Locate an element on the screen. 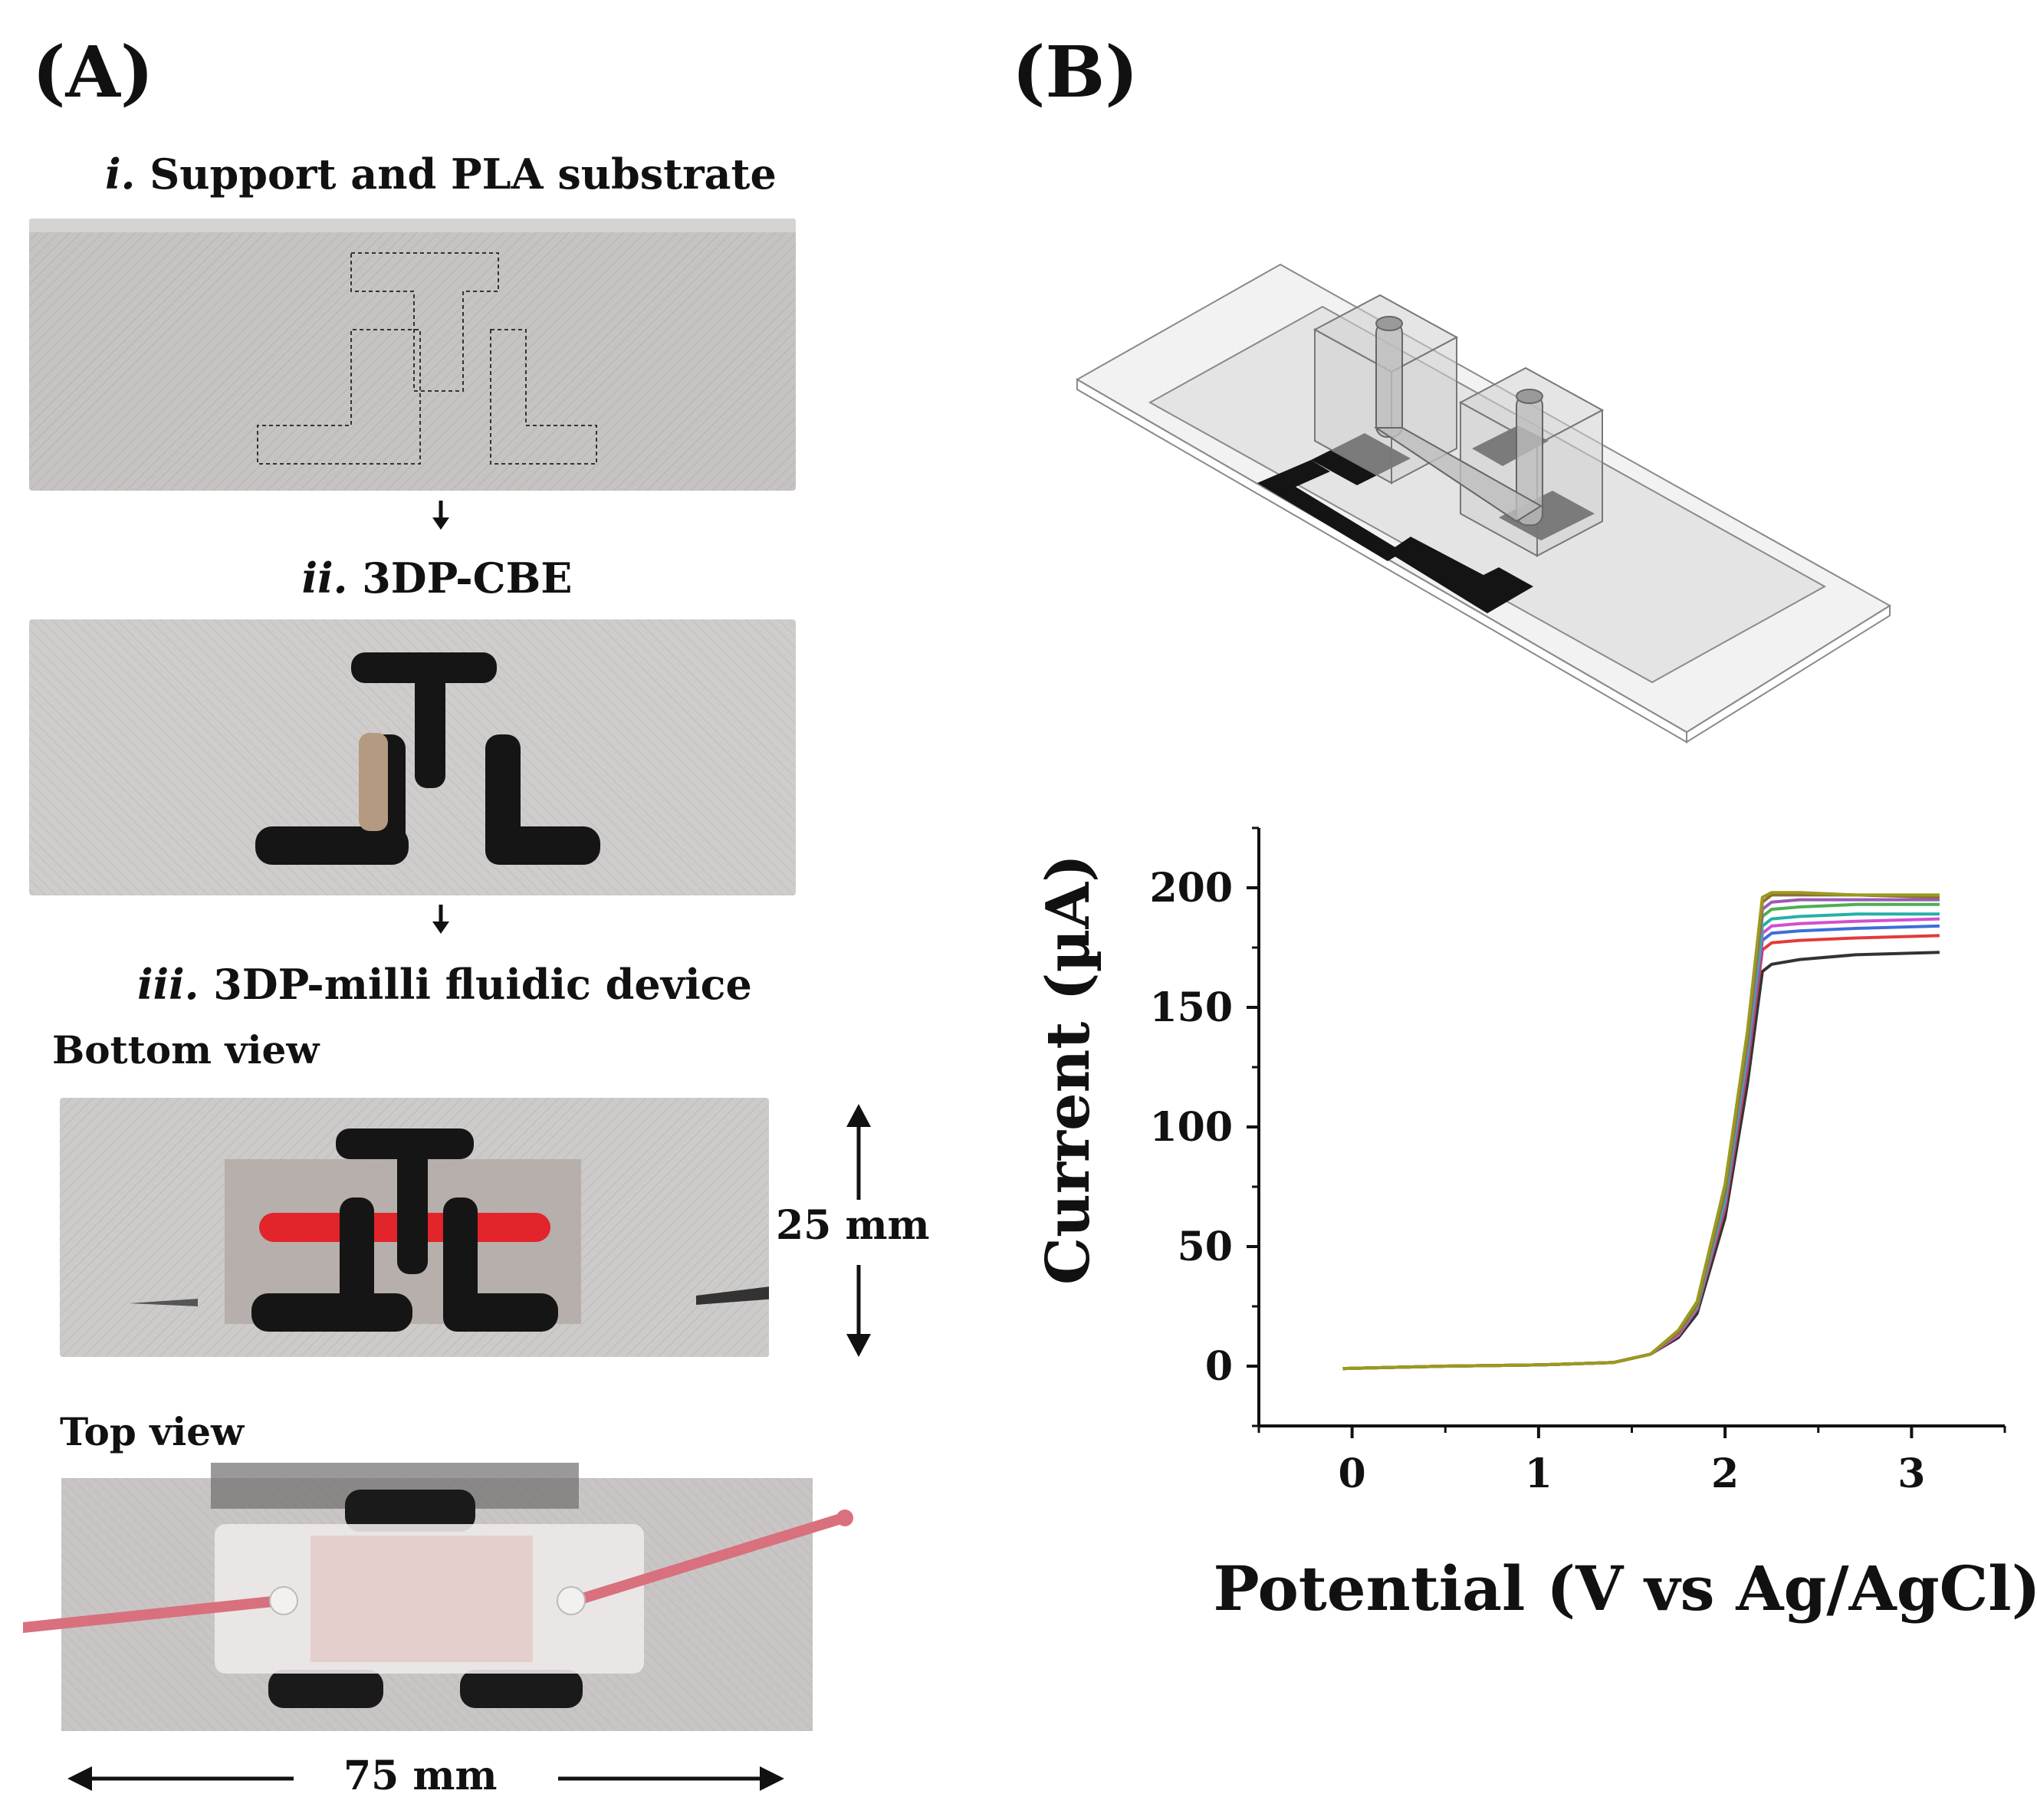 Image resolution: width=2037 pixels, height=1820 pixels. electrode-outline is located at coordinates (427, 358).